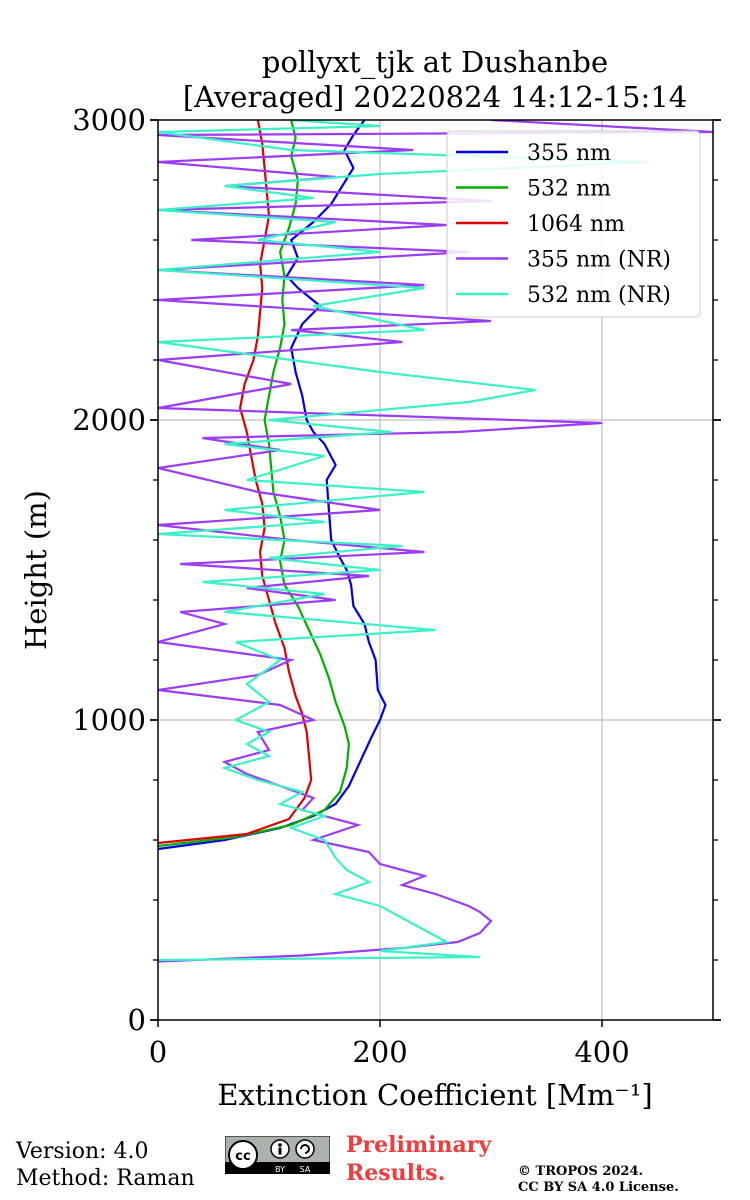 The width and height of the screenshot is (750, 1200). Describe the element at coordinates (105, 1165) in the screenshot. I see `footer-version-method: Version: 4.0 Method: Raman` at that location.